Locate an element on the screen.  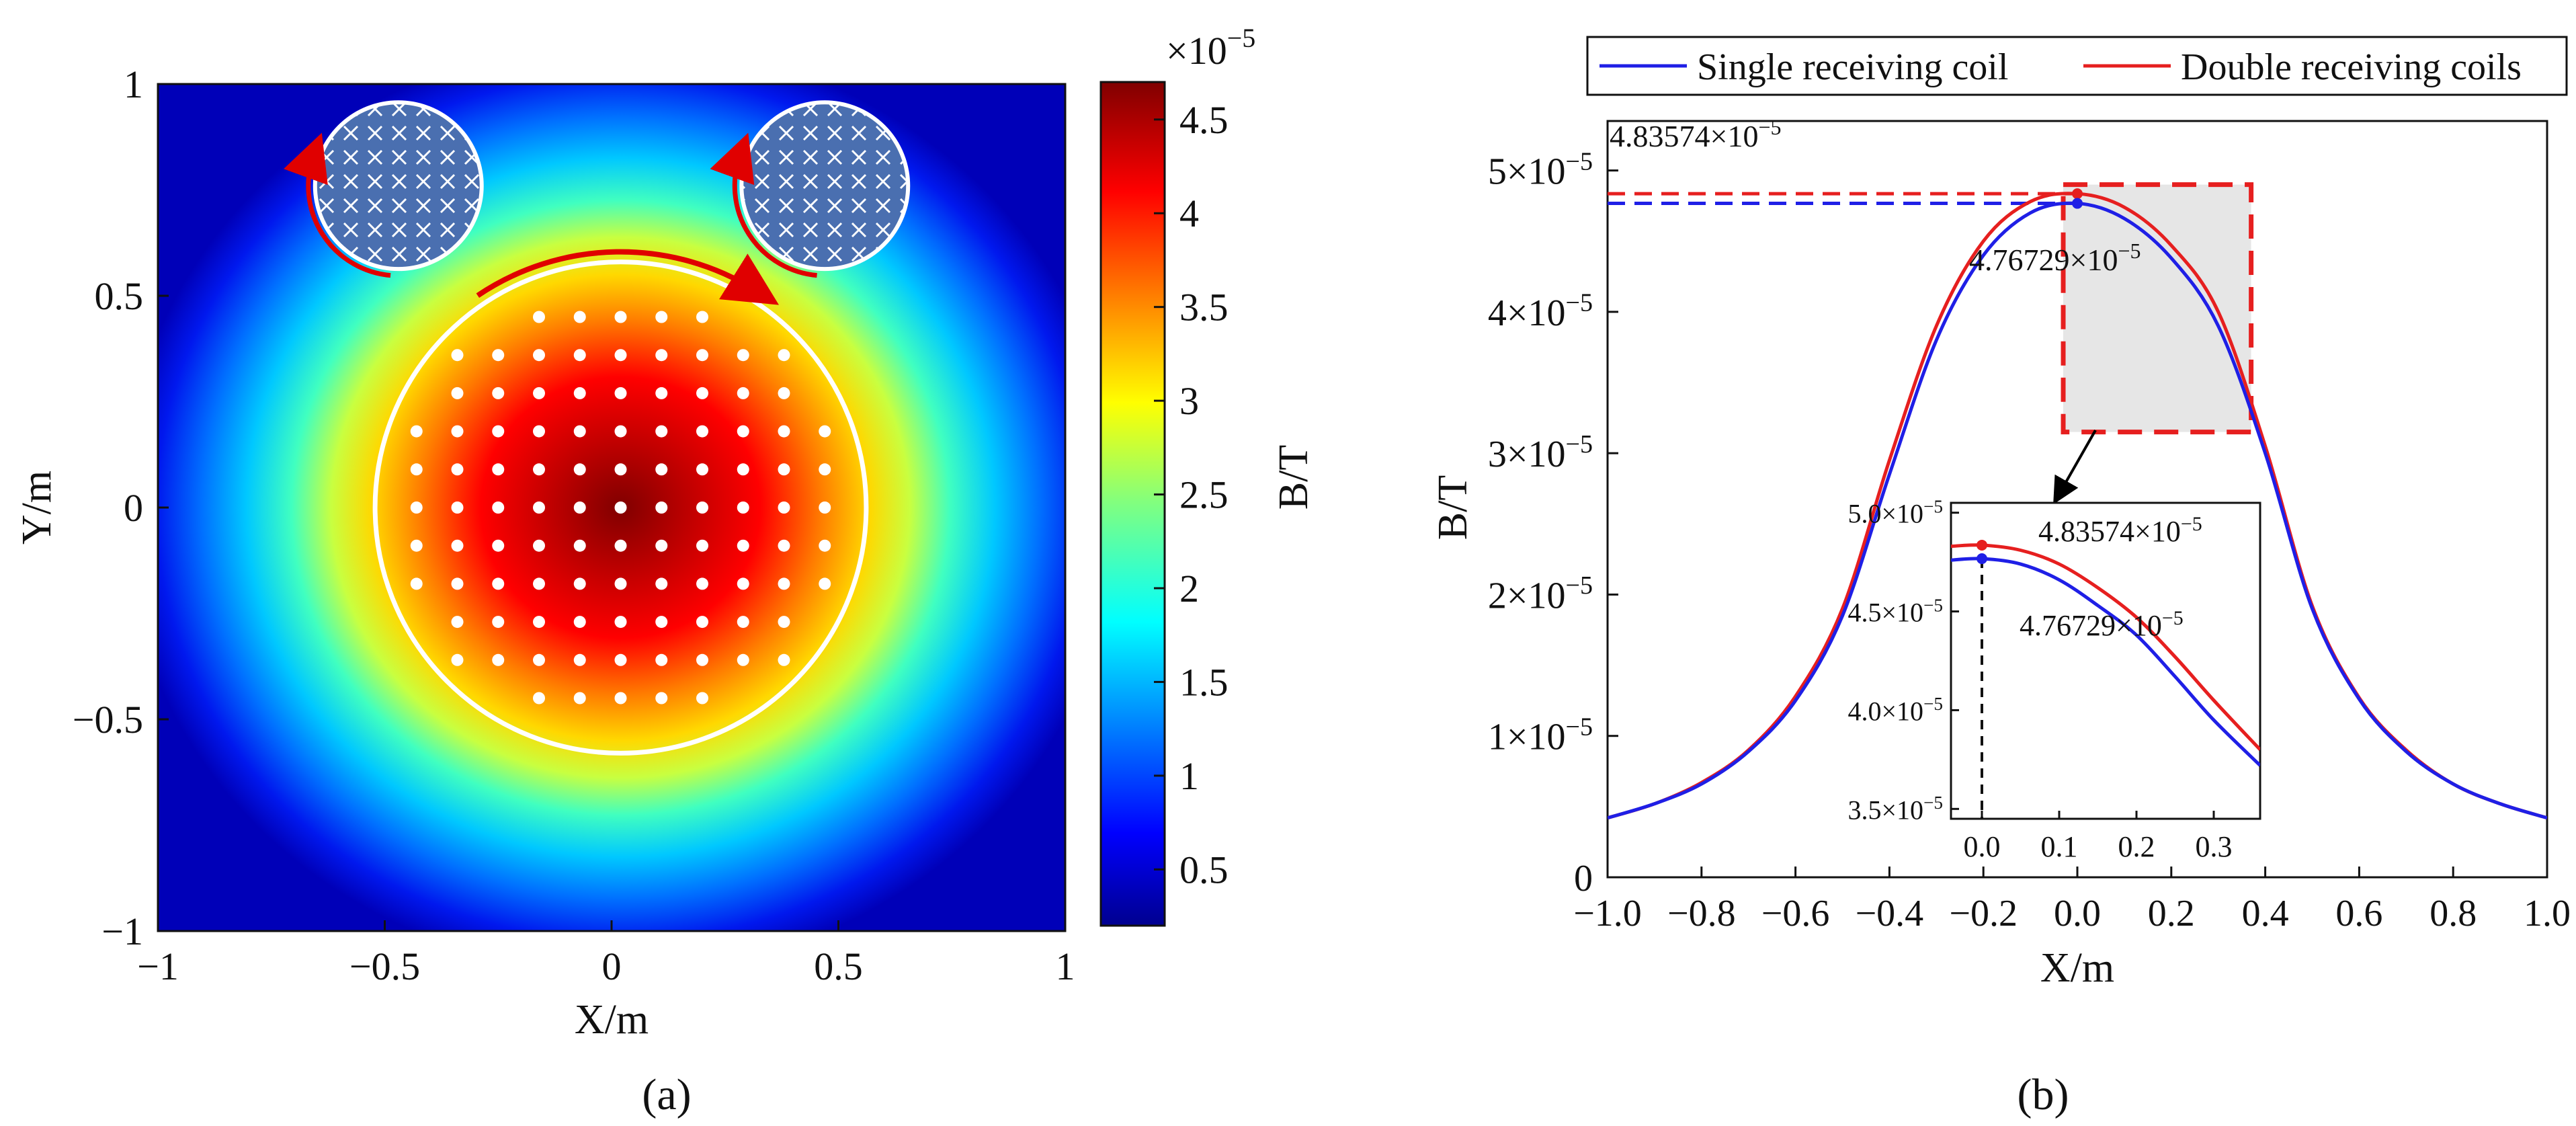
x-tick-label-b: 0.0 is located at coordinates (2077, 913).